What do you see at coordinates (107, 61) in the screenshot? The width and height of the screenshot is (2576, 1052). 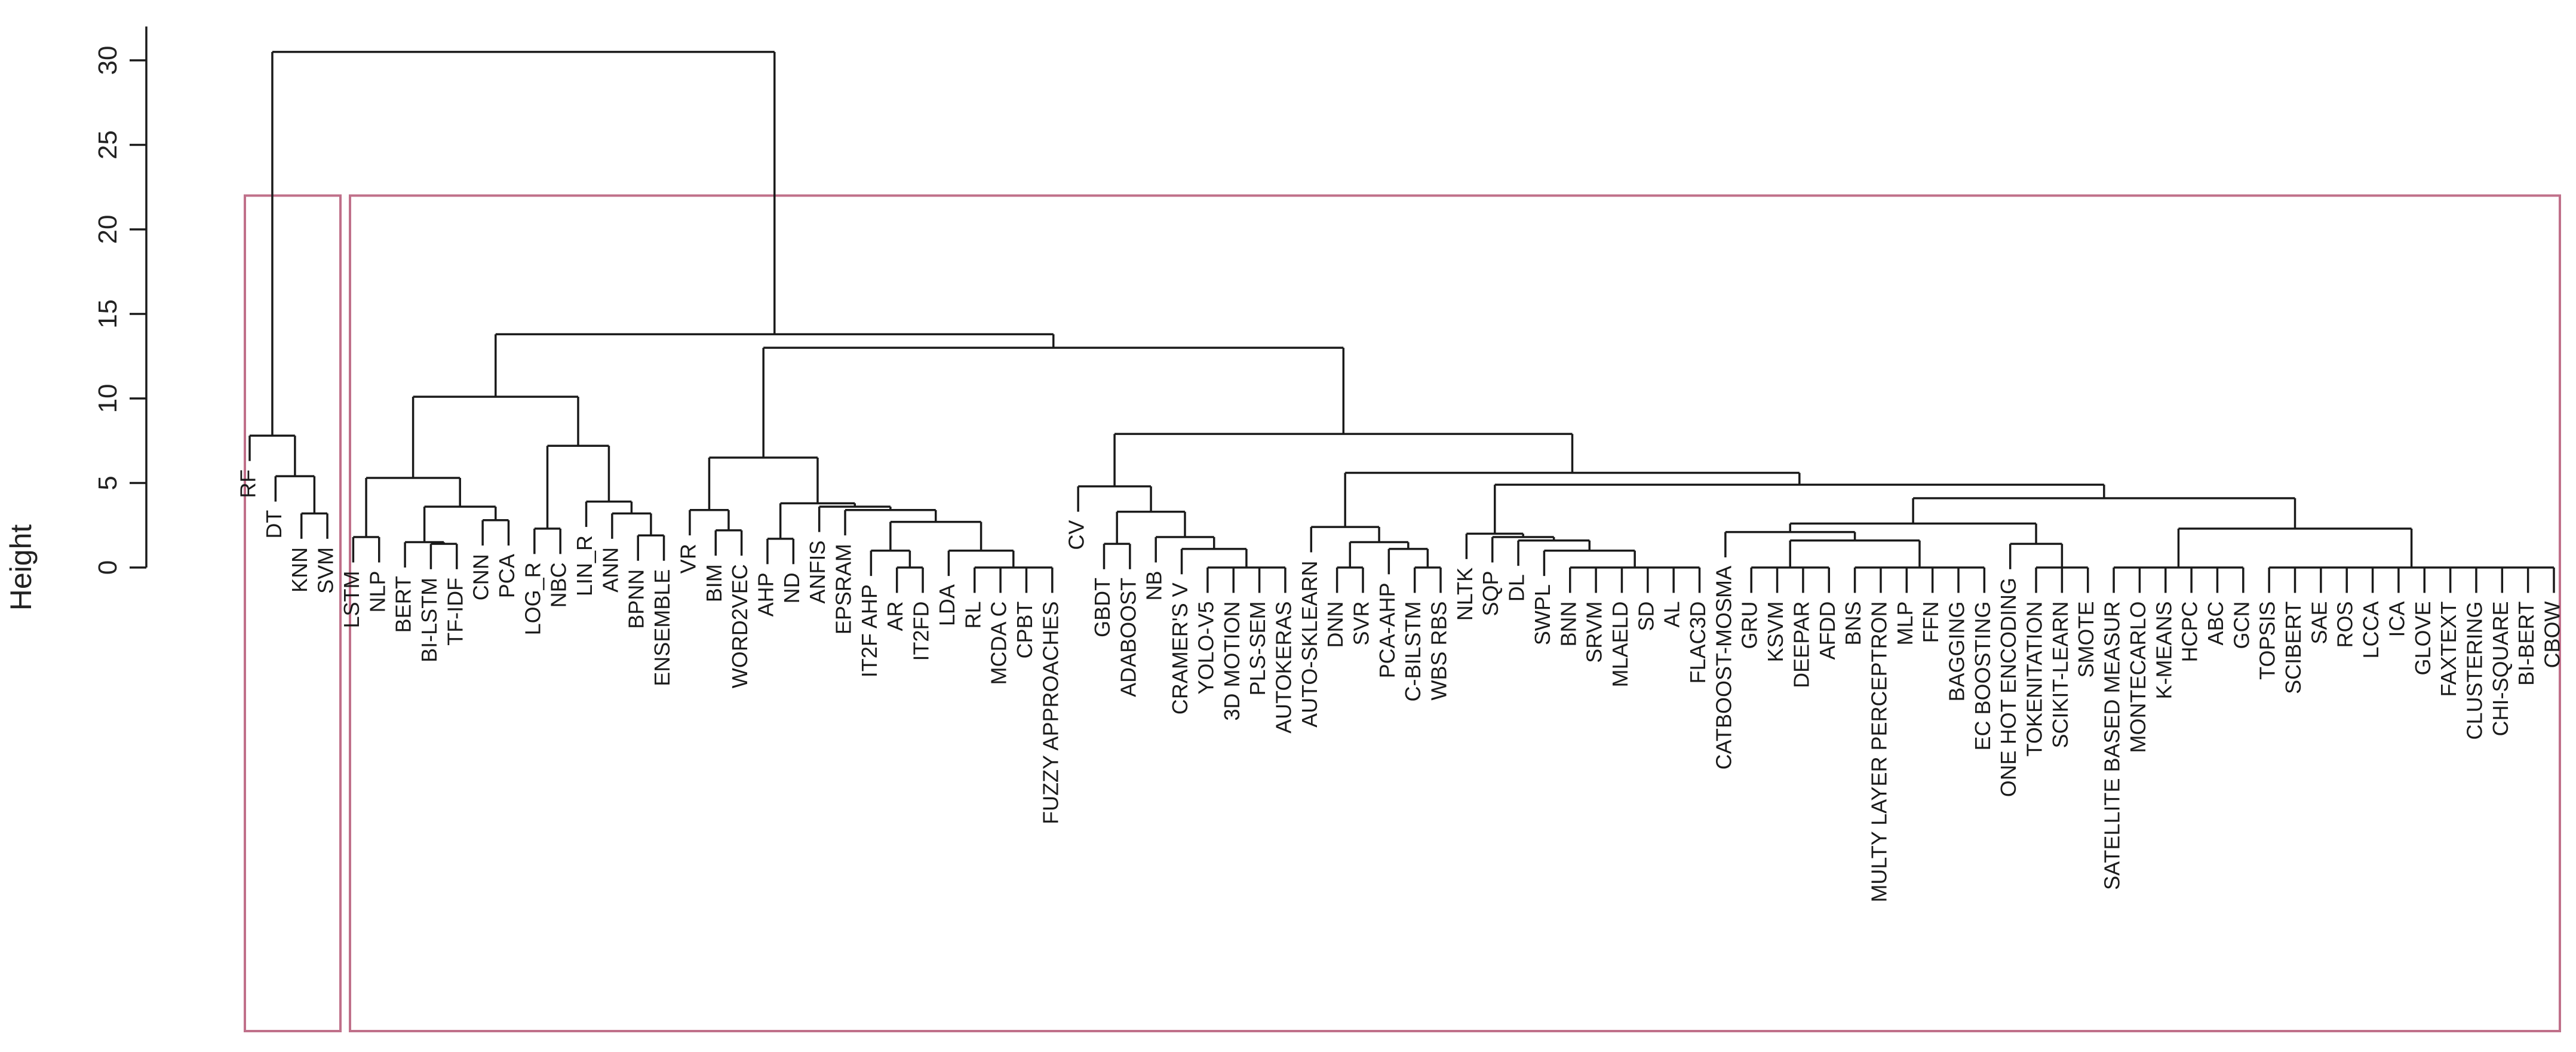 I see `y-tick-label: 30` at bounding box center [107, 61].